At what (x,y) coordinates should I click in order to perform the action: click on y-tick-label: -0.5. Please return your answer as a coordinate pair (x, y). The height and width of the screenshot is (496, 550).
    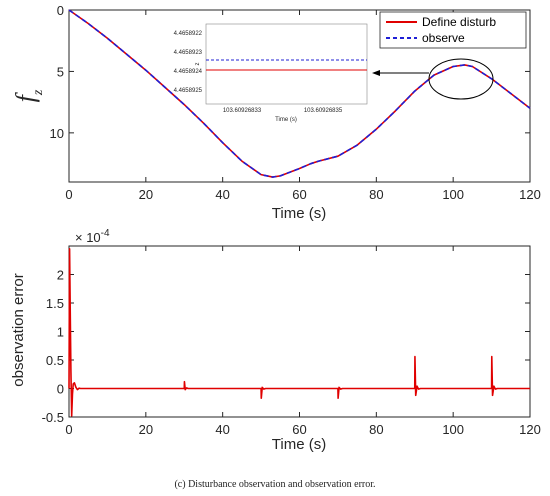
    Looking at the image, I should click on (53, 417).